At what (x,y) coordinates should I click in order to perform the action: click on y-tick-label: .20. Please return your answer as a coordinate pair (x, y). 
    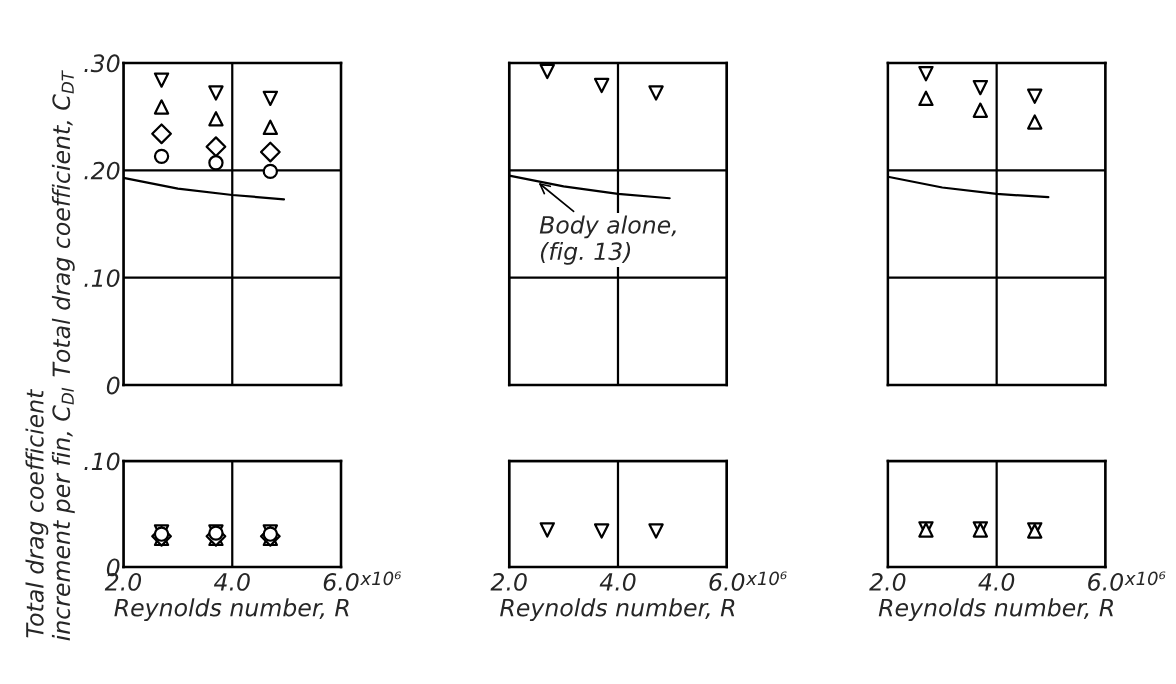
    Looking at the image, I should click on (102, 170).